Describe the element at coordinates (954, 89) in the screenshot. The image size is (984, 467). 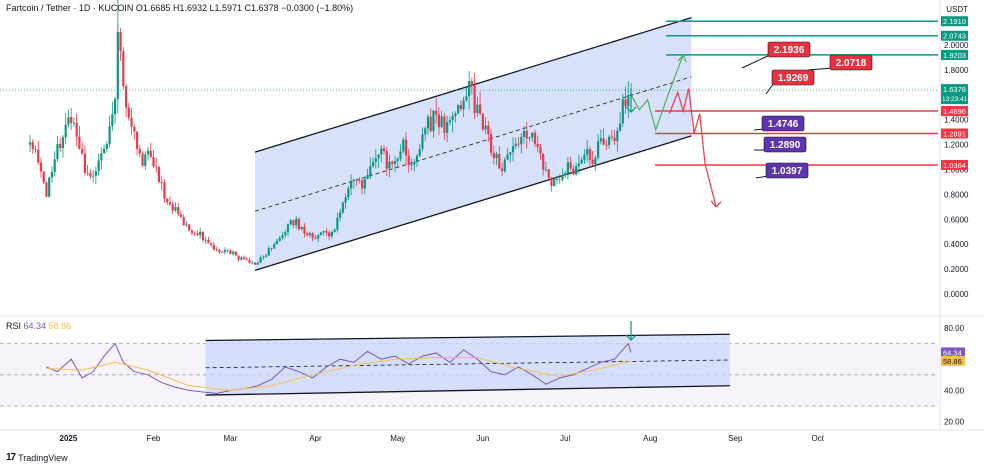
I see `last-price-label: 1.6378` at that location.